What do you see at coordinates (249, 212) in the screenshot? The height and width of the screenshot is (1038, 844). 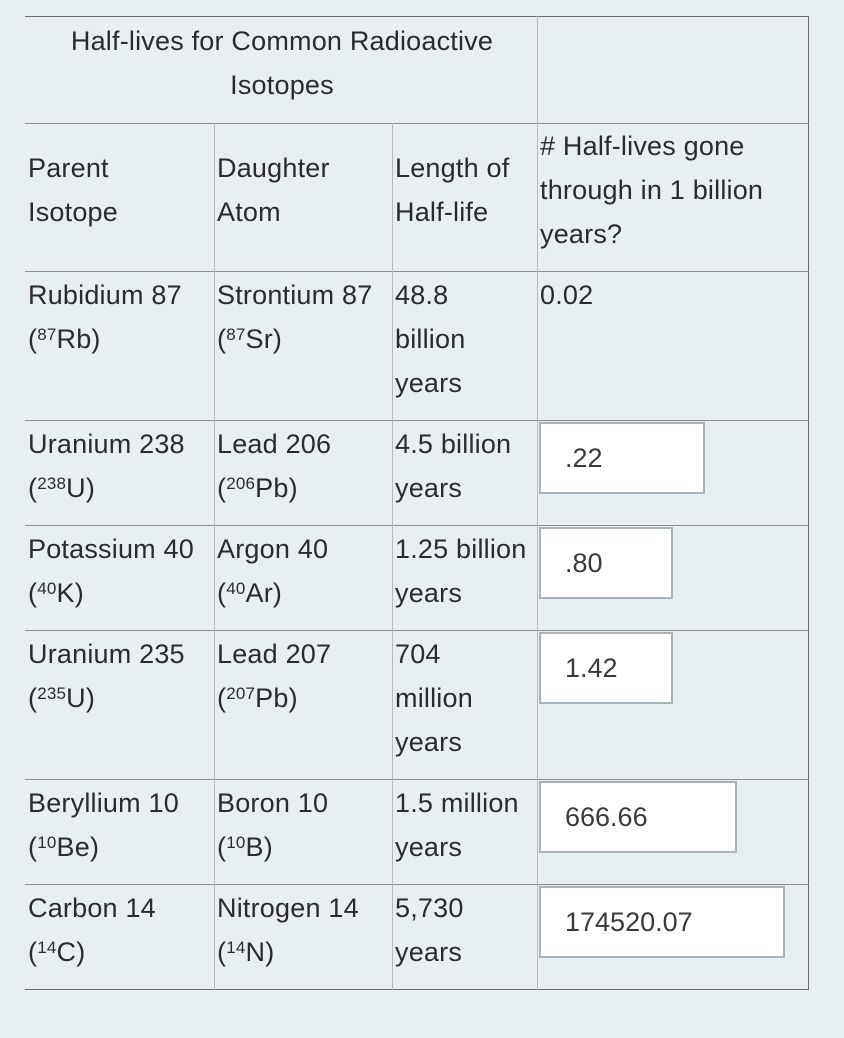 I see `header-daughter-line2: Atom` at bounding box center [249, 212].